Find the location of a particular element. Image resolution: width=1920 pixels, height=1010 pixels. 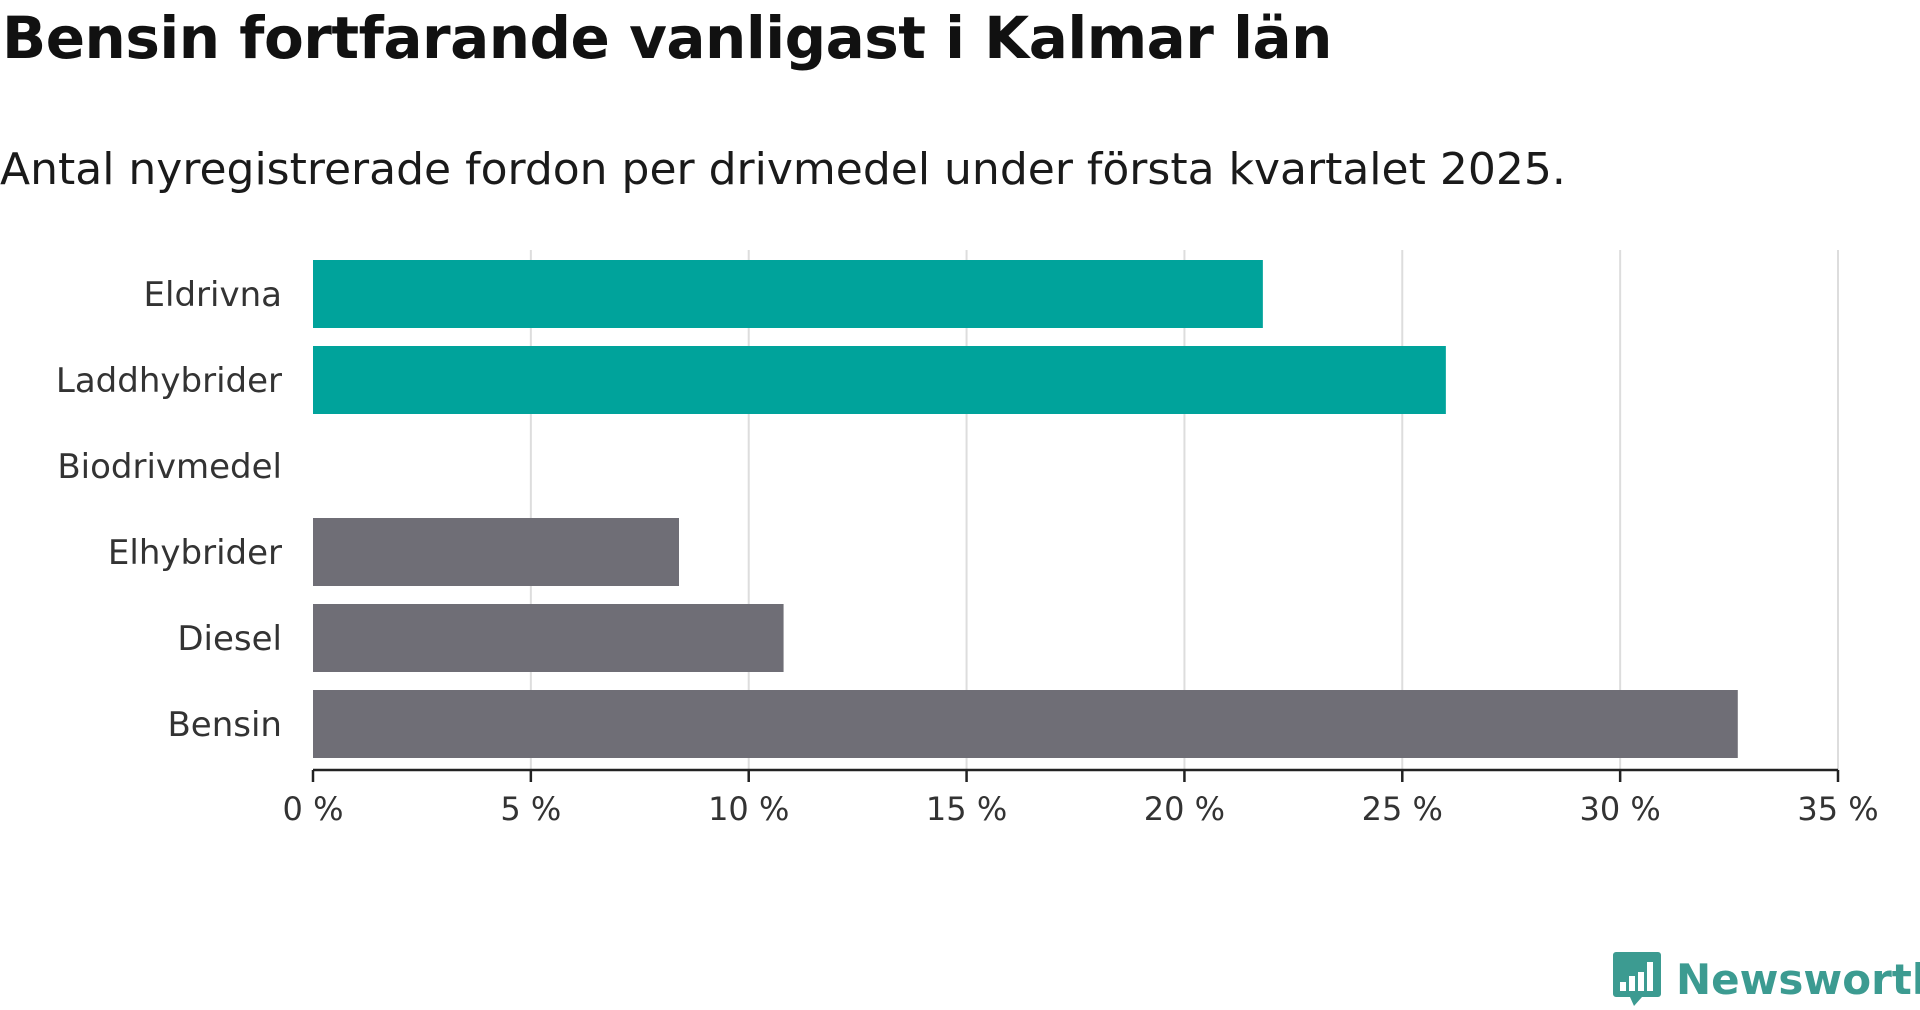

category-label-laddhybrider: Laddhybrider is located at coordinates (169, 381).